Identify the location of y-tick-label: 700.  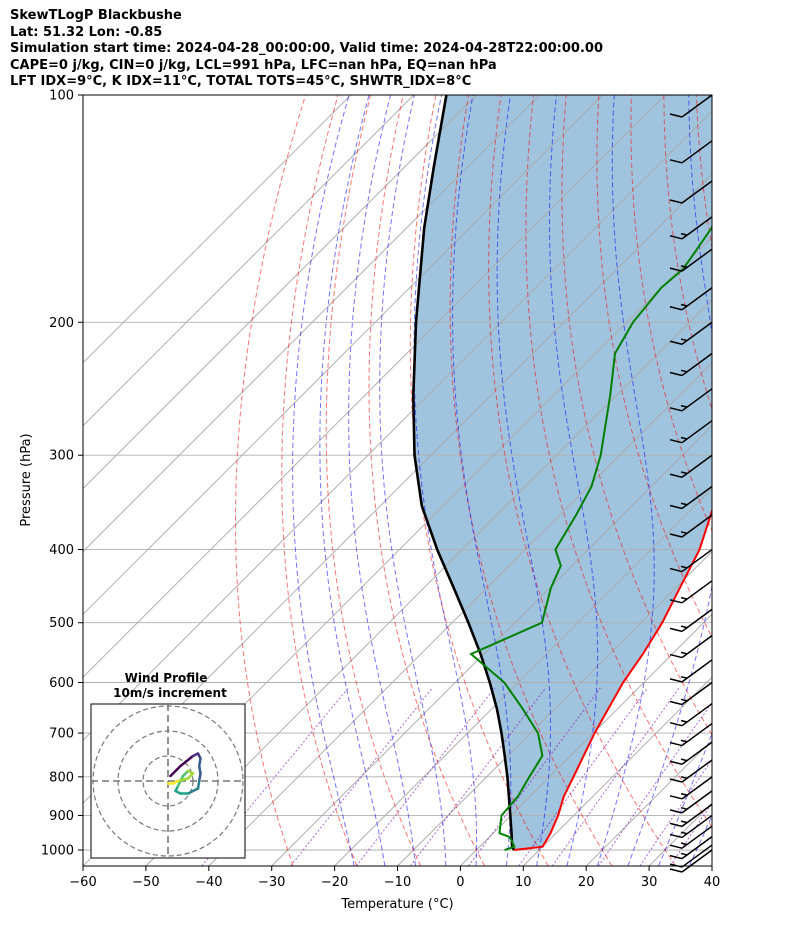
(61, 734).